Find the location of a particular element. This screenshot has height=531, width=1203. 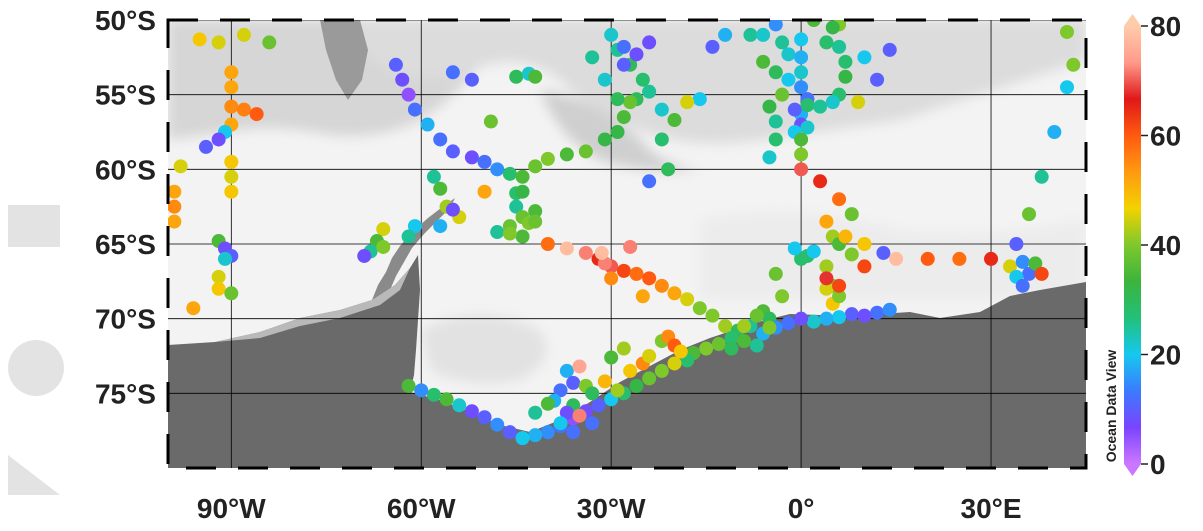

colorbar-ticks: 80 60 40 20 0 is located at coordinates (1161, 245).